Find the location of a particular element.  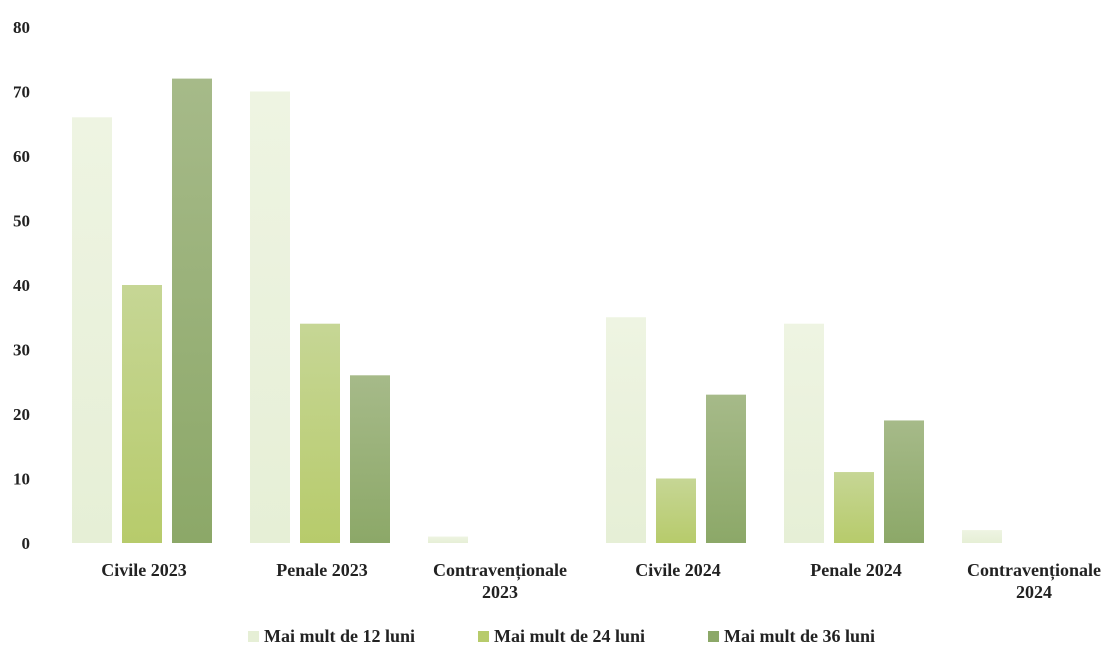

y-tick-label: 50 is located at coordinates (21, 221).